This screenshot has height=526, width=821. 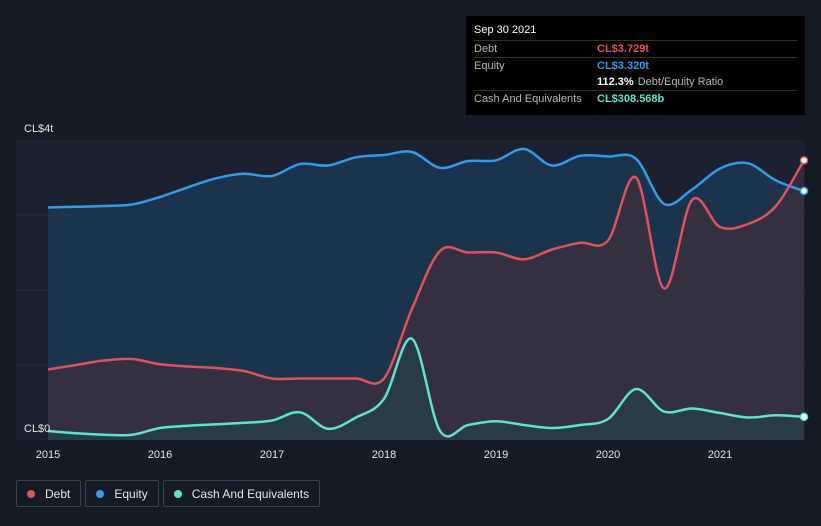 What do you see at coordinates (720, 455) in the screenshot?
I see `x-tick-2021: 2021` at bounding box center [720, 455].